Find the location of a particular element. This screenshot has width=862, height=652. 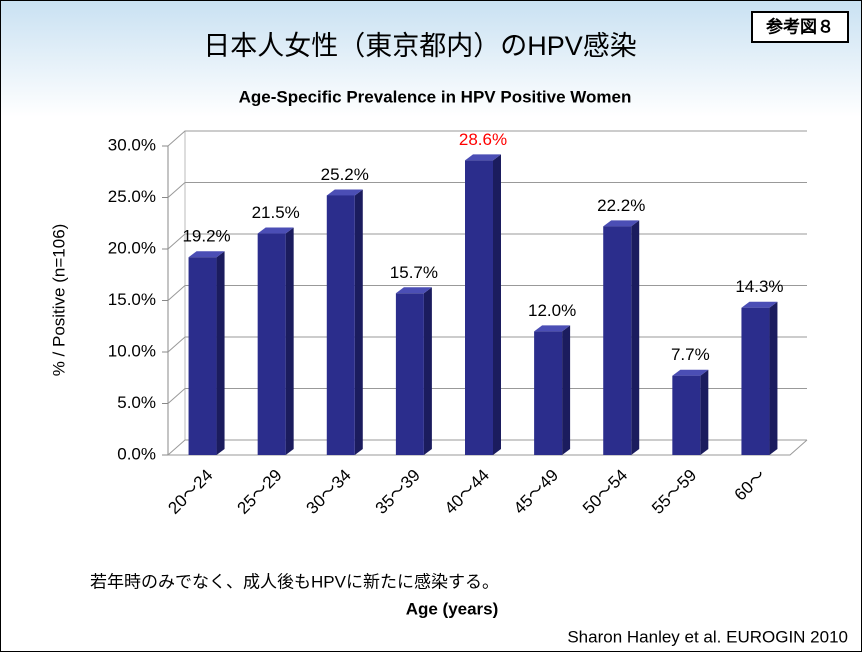

note: 若年時のみでなく、成人後もHPVに新たに感染する。 is located at coordinates (294, 581).